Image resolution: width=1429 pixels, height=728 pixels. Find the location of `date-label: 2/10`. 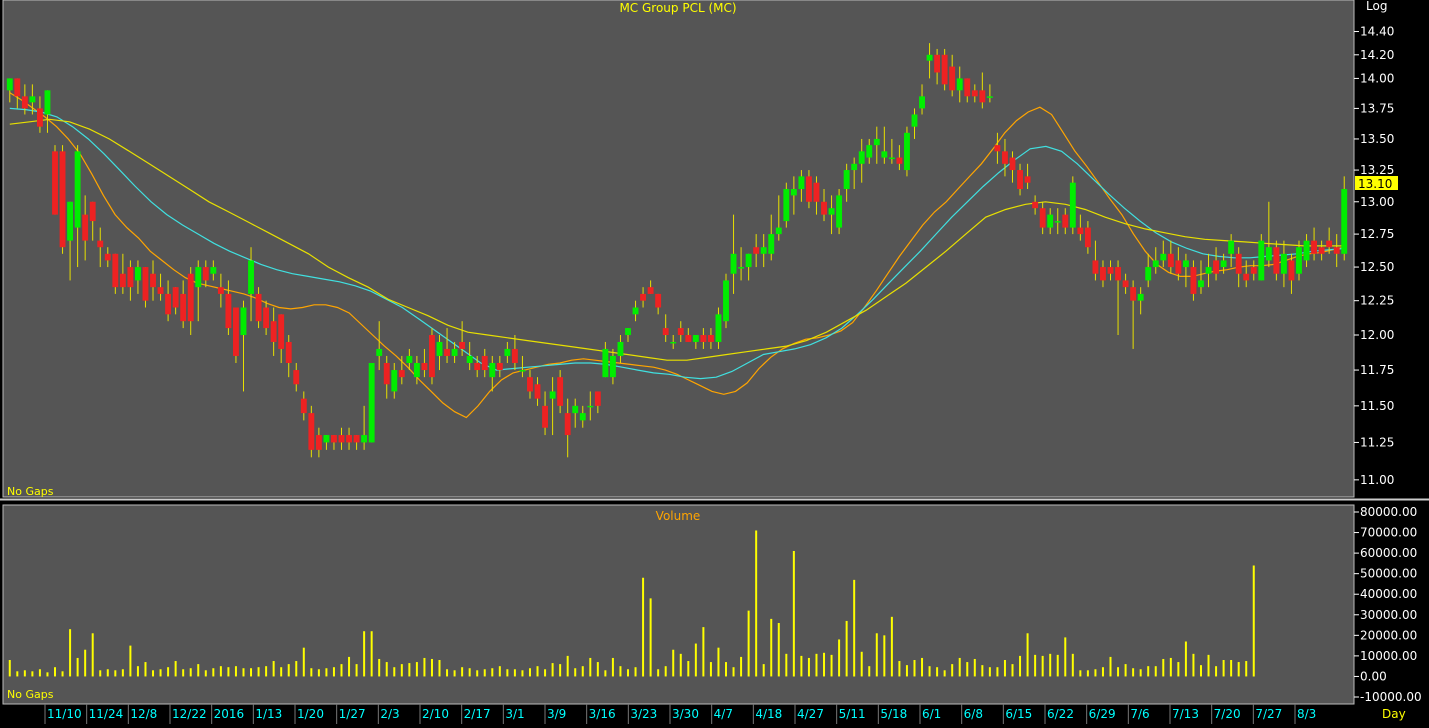

date-label: 2/10 is located at coordinates (435, 714).